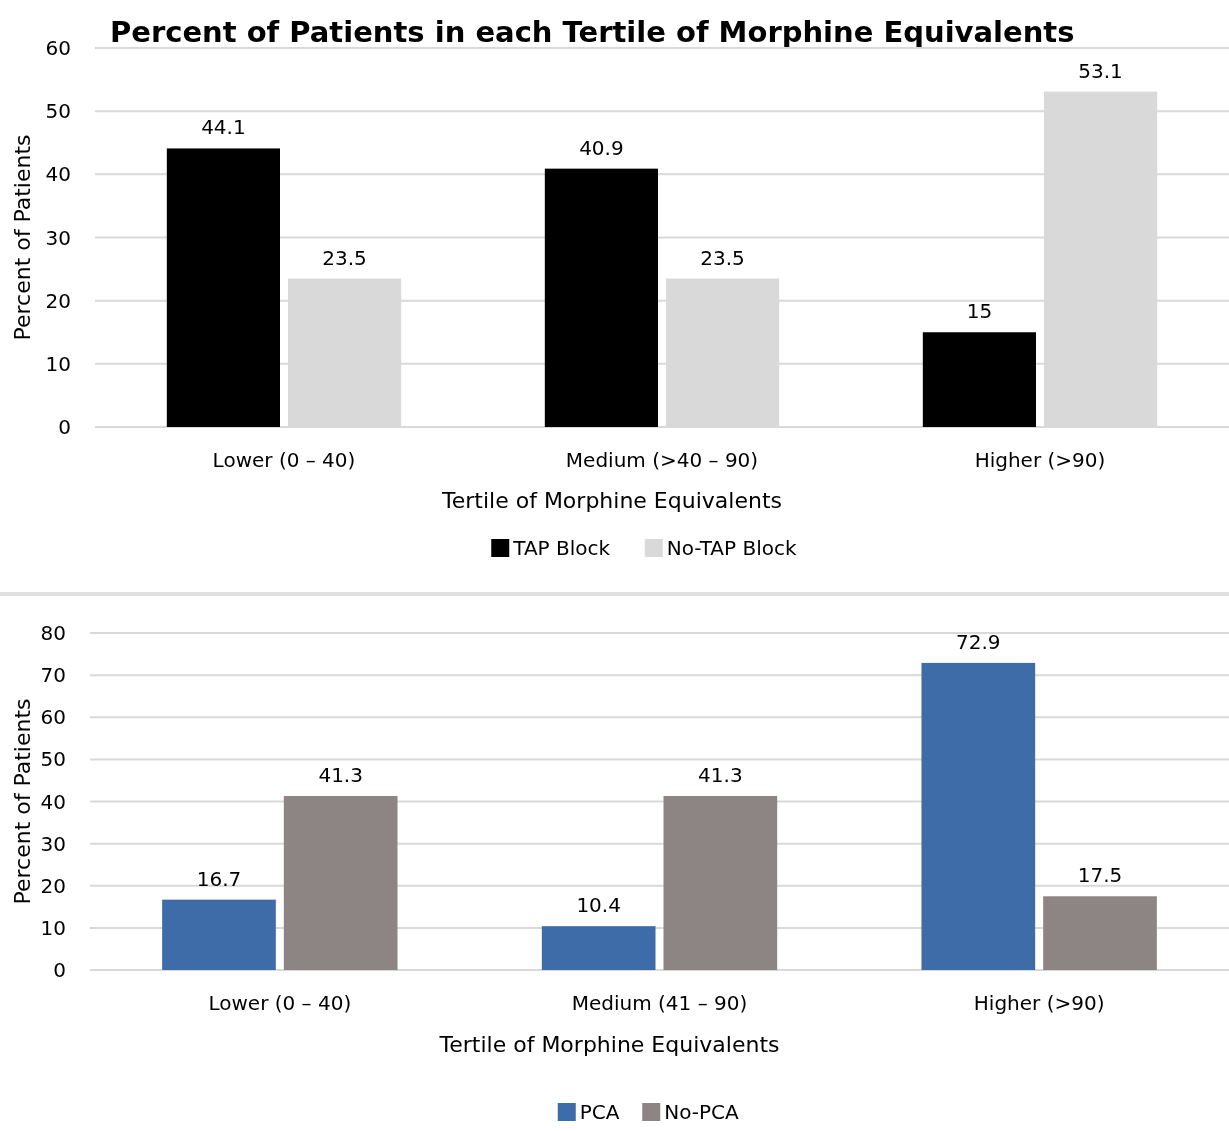  I want to click on x-tick-label: Medium (>40 – 90), so click(662, 460).